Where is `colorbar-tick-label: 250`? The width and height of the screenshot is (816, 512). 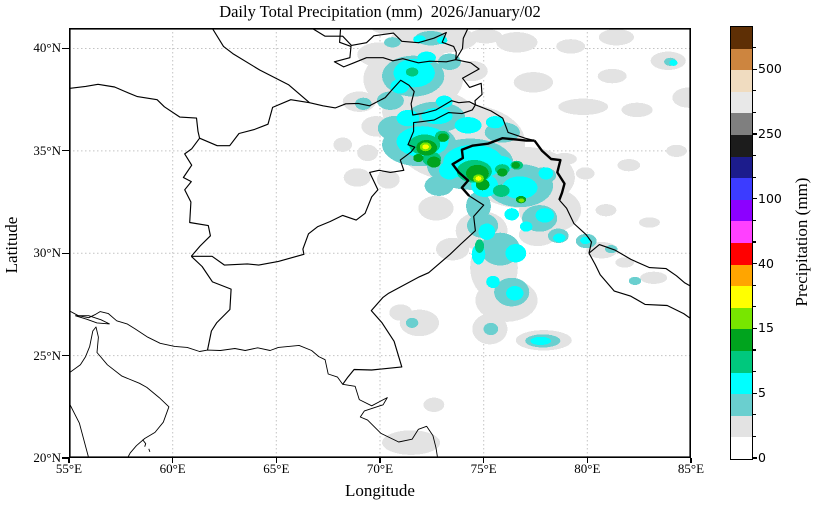
colorbar-tick-label: 250 is located at coordinates (770, 133).